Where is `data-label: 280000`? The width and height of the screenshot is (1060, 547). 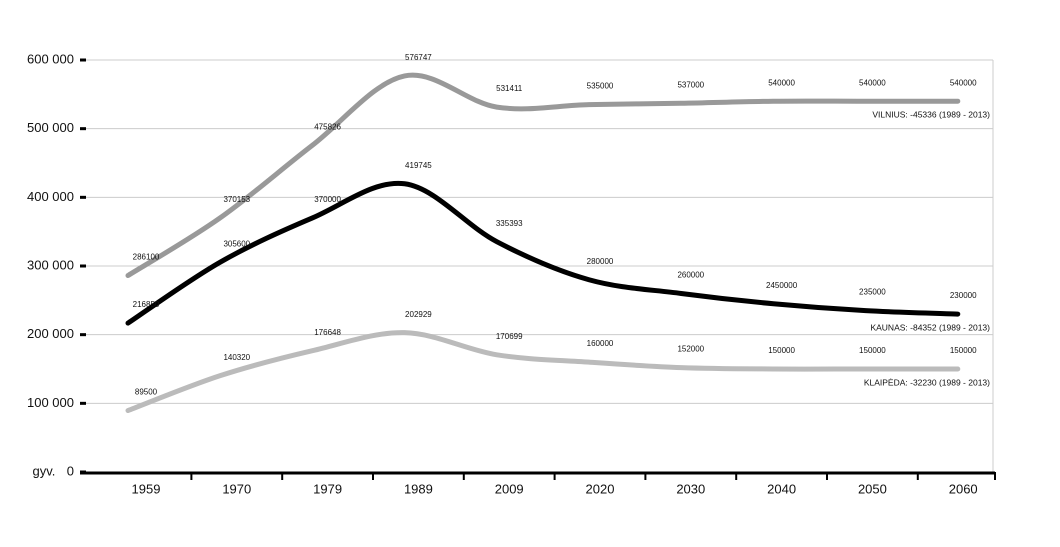 data-label: 280000 is located at coordinates (600, 261).